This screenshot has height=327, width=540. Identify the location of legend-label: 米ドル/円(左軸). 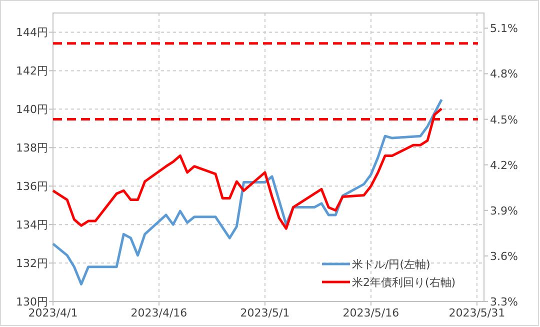
(391, 264).